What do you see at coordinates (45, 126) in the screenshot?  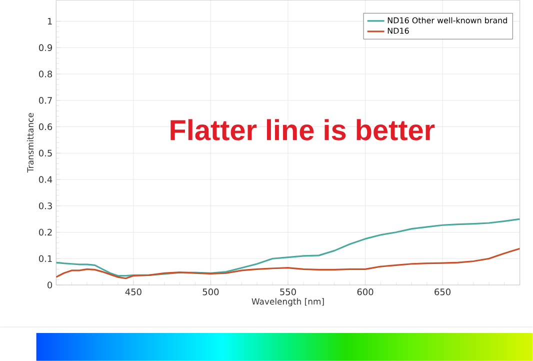 I see `y-tick-label: 0.6` at bounding box center [45, 126].